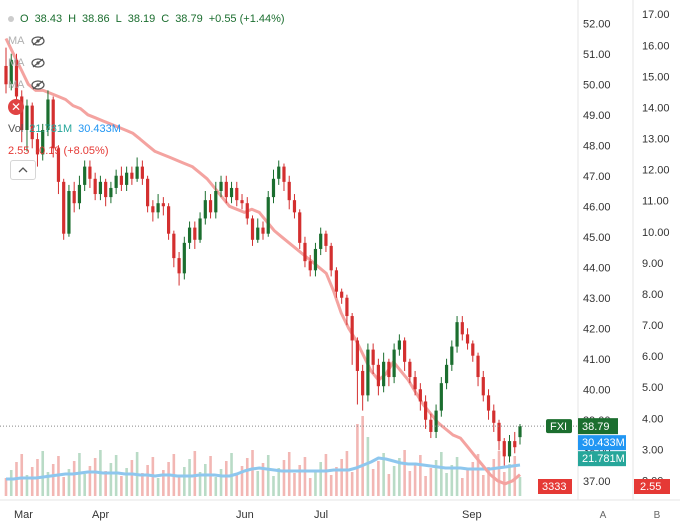 This screenshot has height=528, width=680. Describe the element at coordinates (472, 515) in the screenshot. I see `time-tick-label: Sep` at that location.